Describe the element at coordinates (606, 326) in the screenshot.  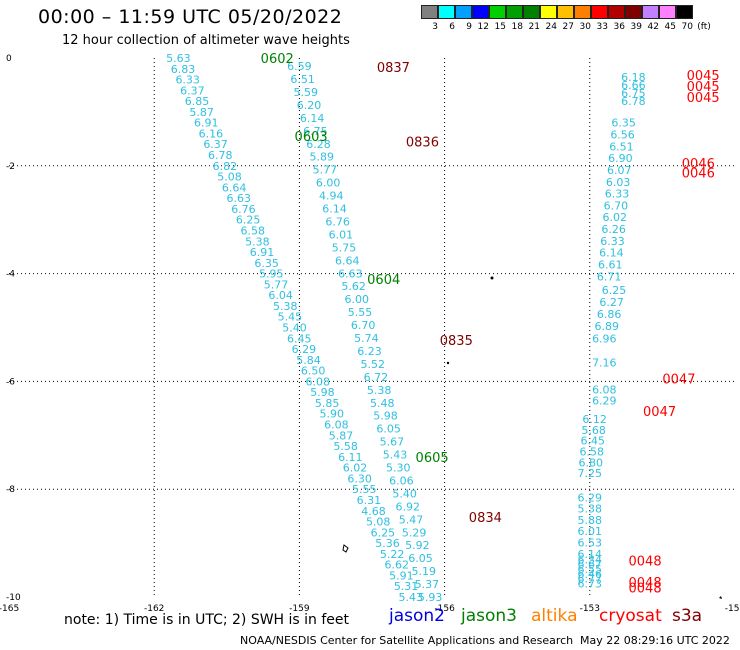
I see `wave-height-point: 6.89` at that location.